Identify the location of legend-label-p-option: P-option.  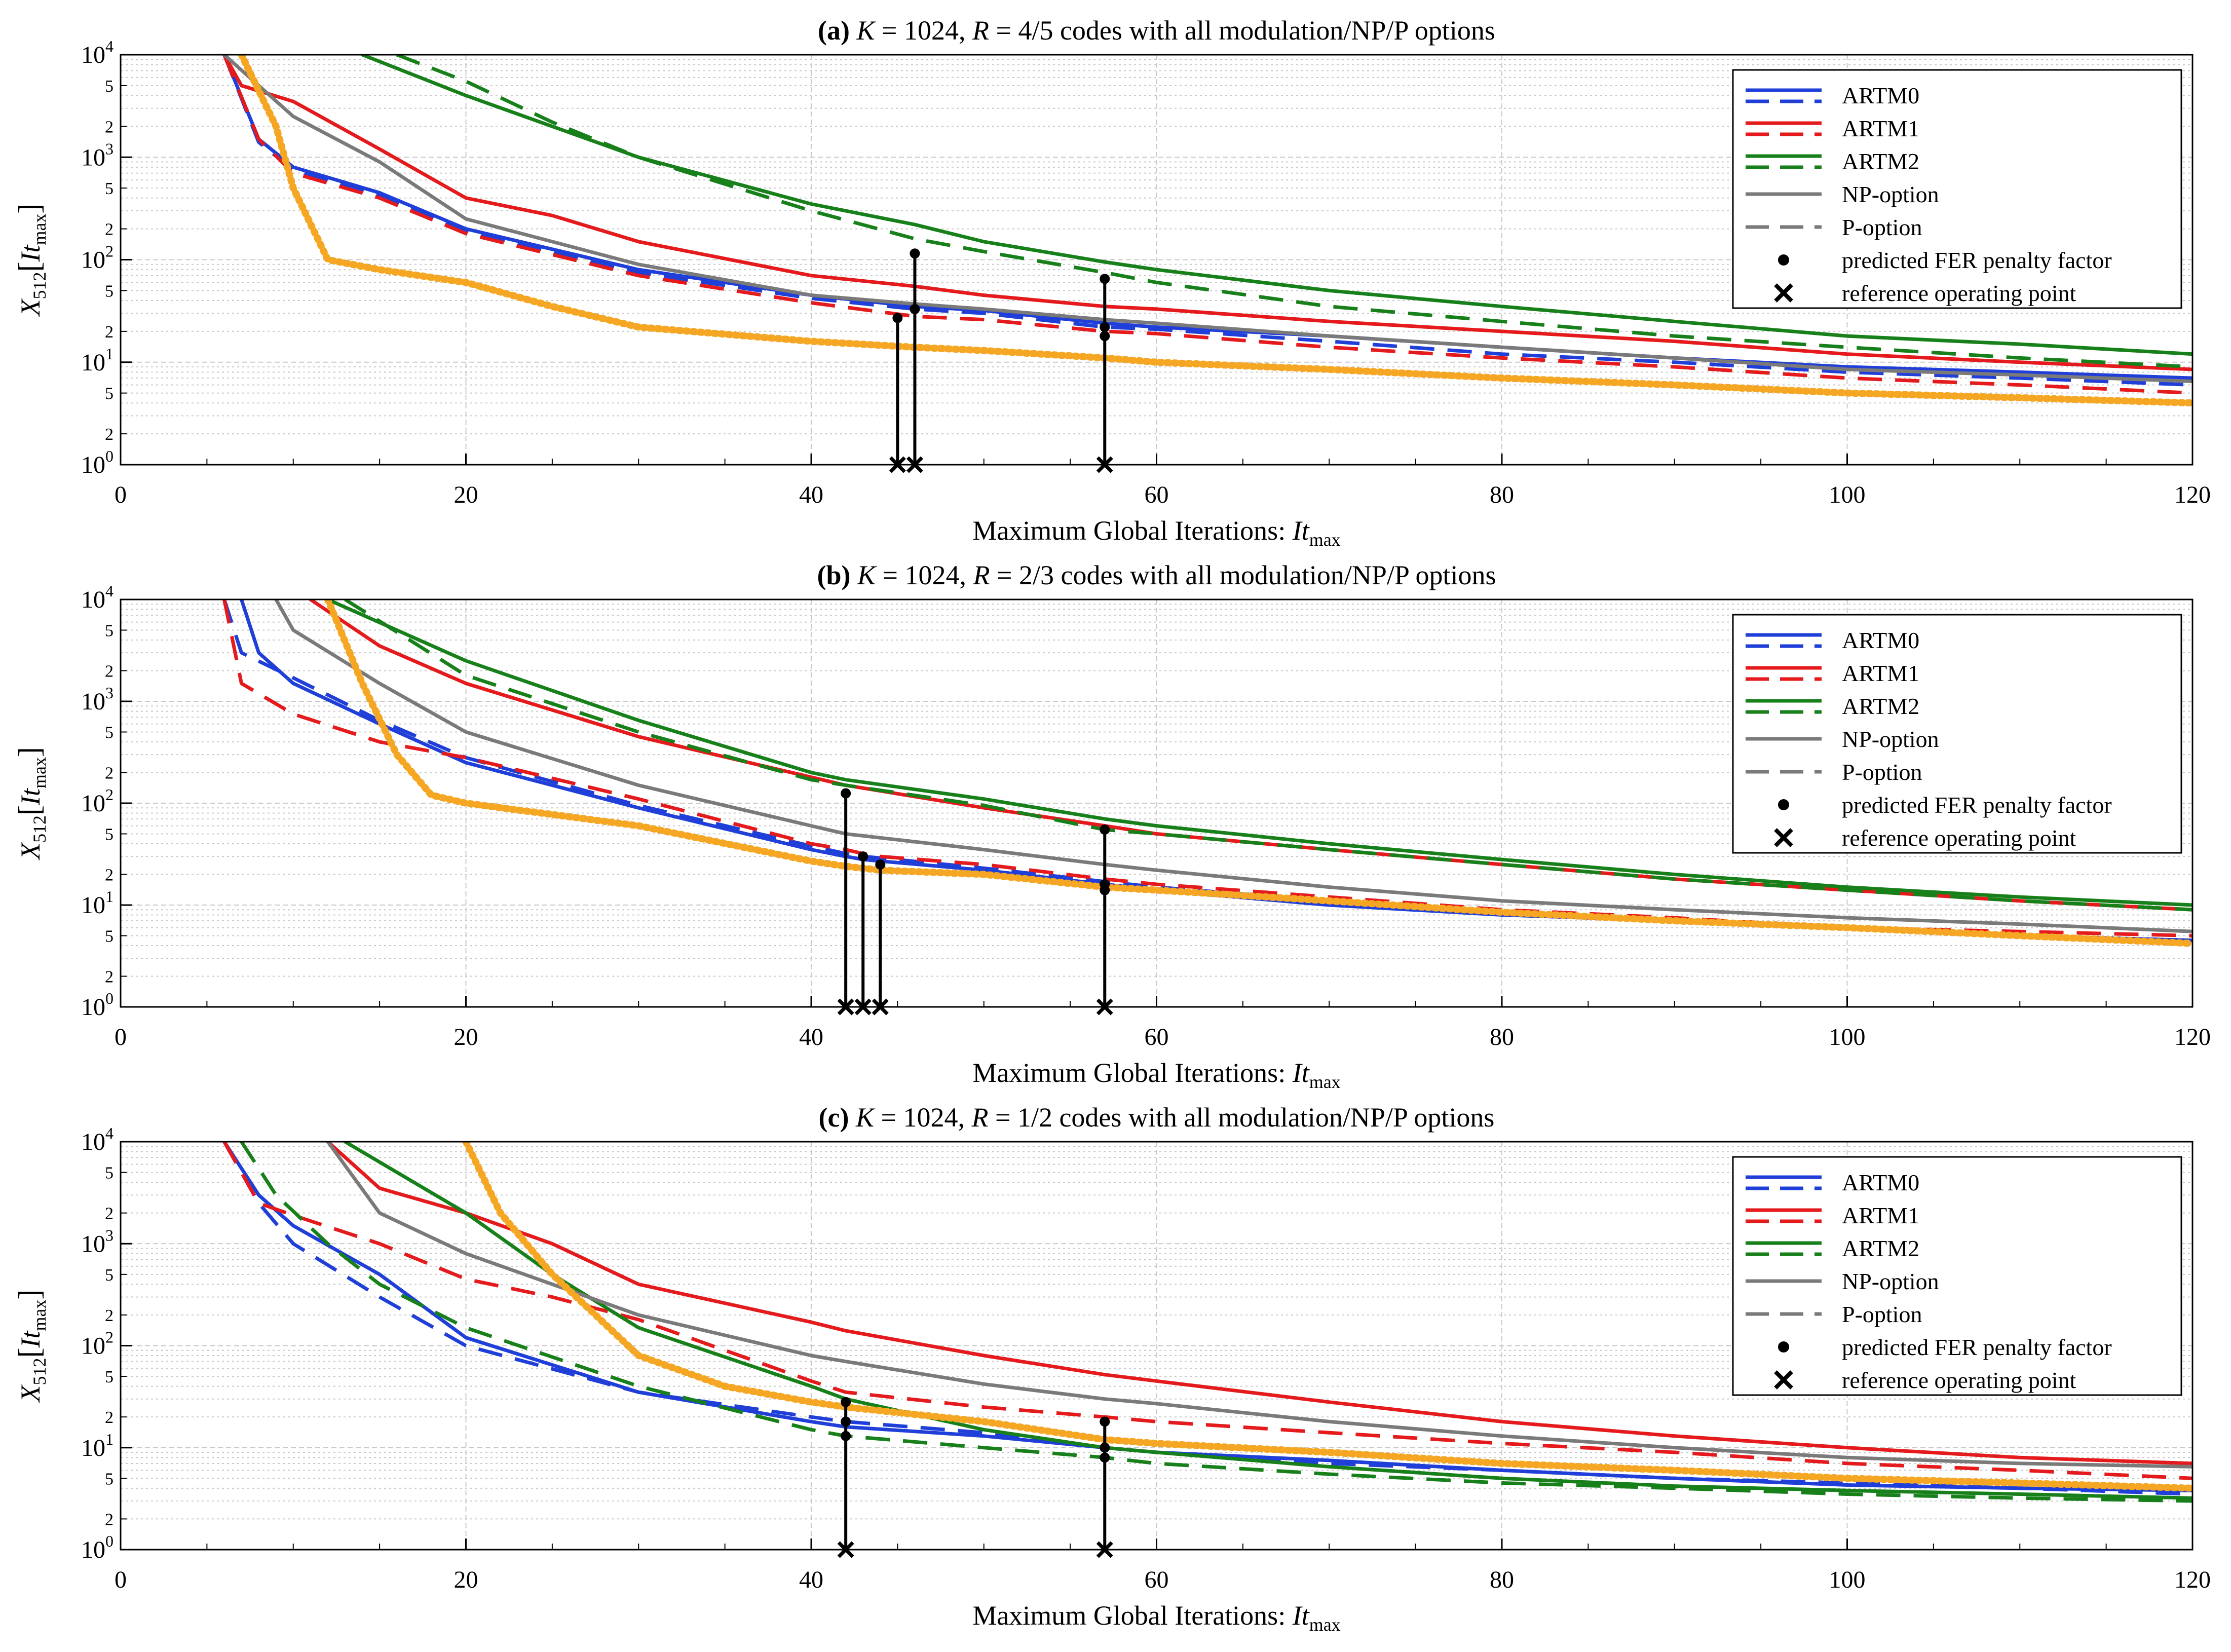
(1882, 227).